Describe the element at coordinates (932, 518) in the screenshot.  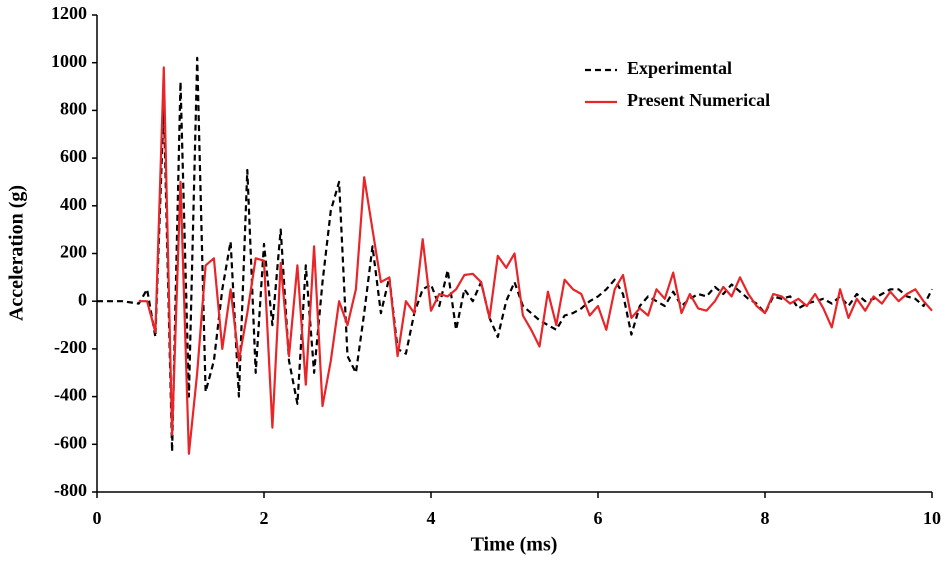
I see `x-tick-label: 10` at that location.